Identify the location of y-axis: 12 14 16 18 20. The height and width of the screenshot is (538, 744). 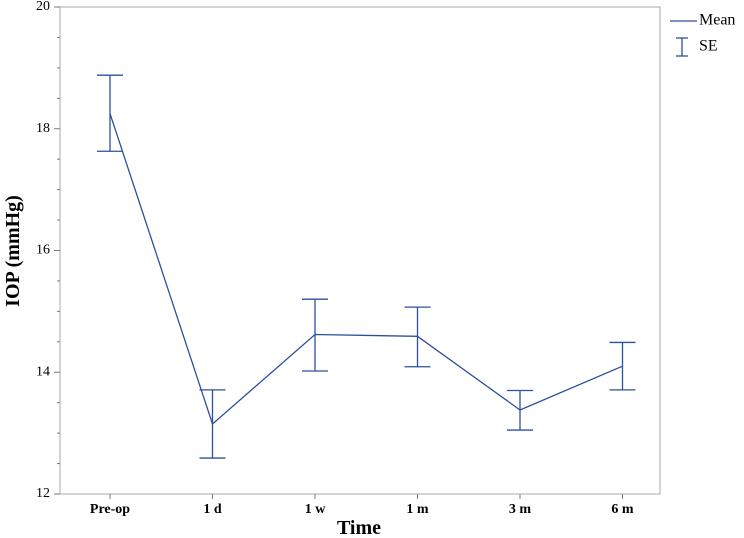
(48, 250).